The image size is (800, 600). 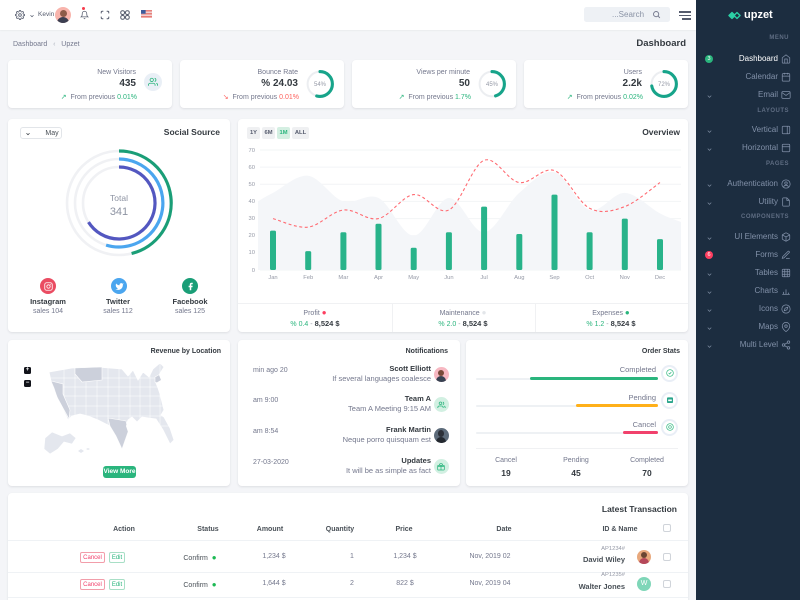 What do you see at coordinates (252, 253) in the screenshot?
I see `svg-text: 10` at bounding box center [252, 253].